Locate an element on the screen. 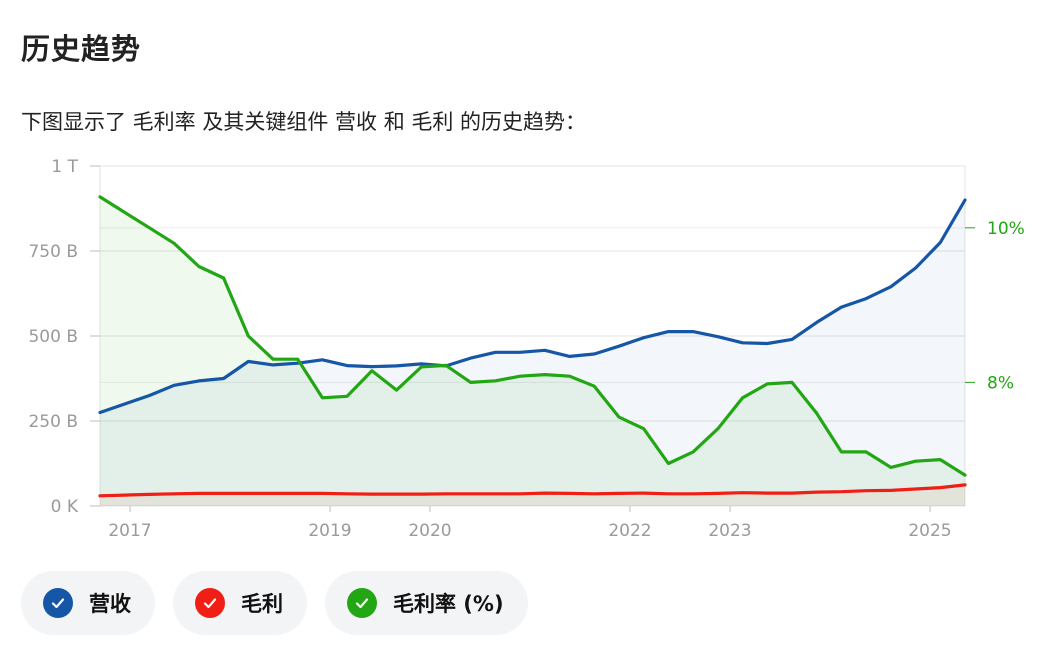 This screenshot has height=646, width=1052. chart-description: 下图显示了 毛利率 及其关键组件 营收 和 毛利 的历史趋势： is located at coordinates (304, 122).